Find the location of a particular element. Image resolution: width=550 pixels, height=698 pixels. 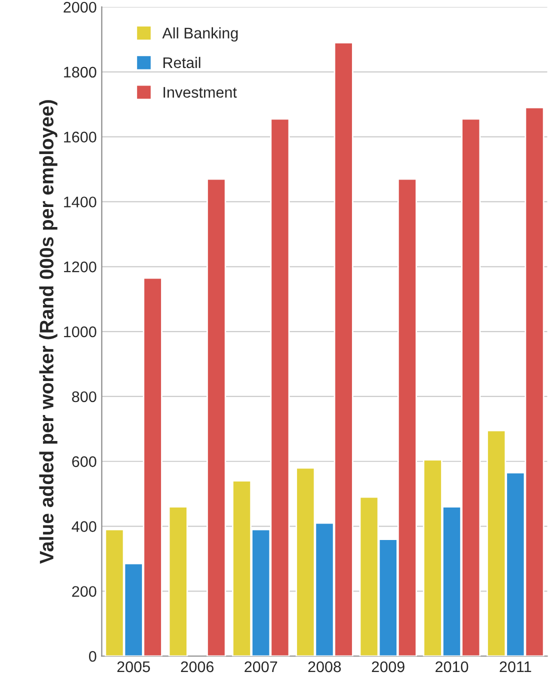

y-tick-label: 1200 is located at coordinates (80, 267).